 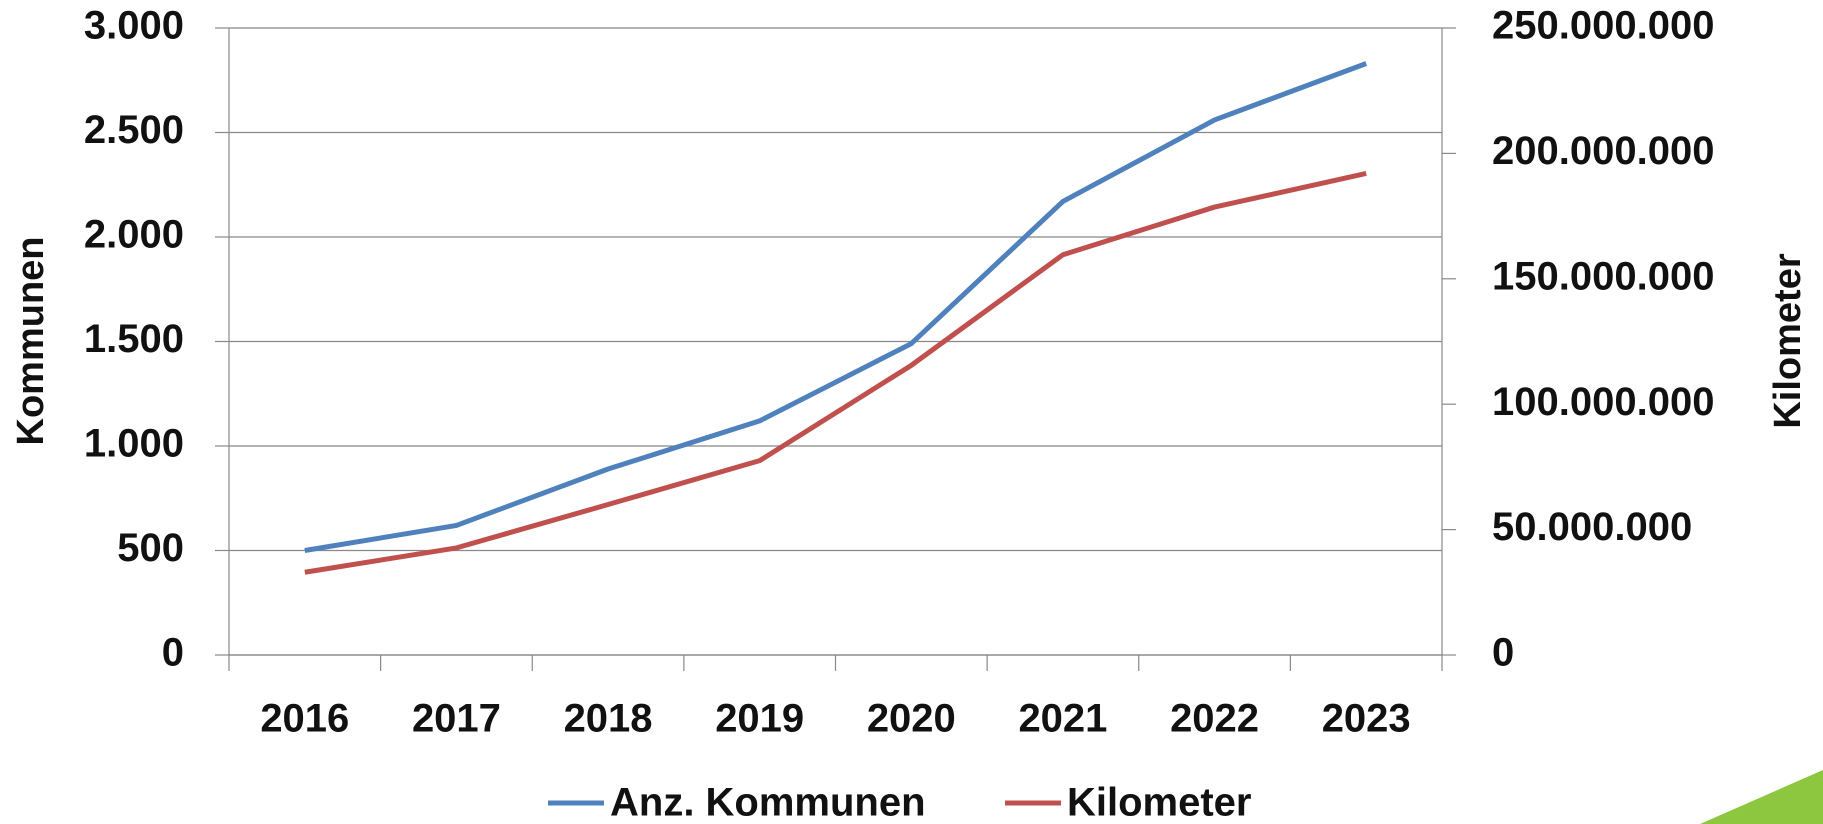 What do you see at coordinates (1603, 276) in the screenshot?
I see `y2-tick-label: 150.000.000` at bounding box center [1603, 276].